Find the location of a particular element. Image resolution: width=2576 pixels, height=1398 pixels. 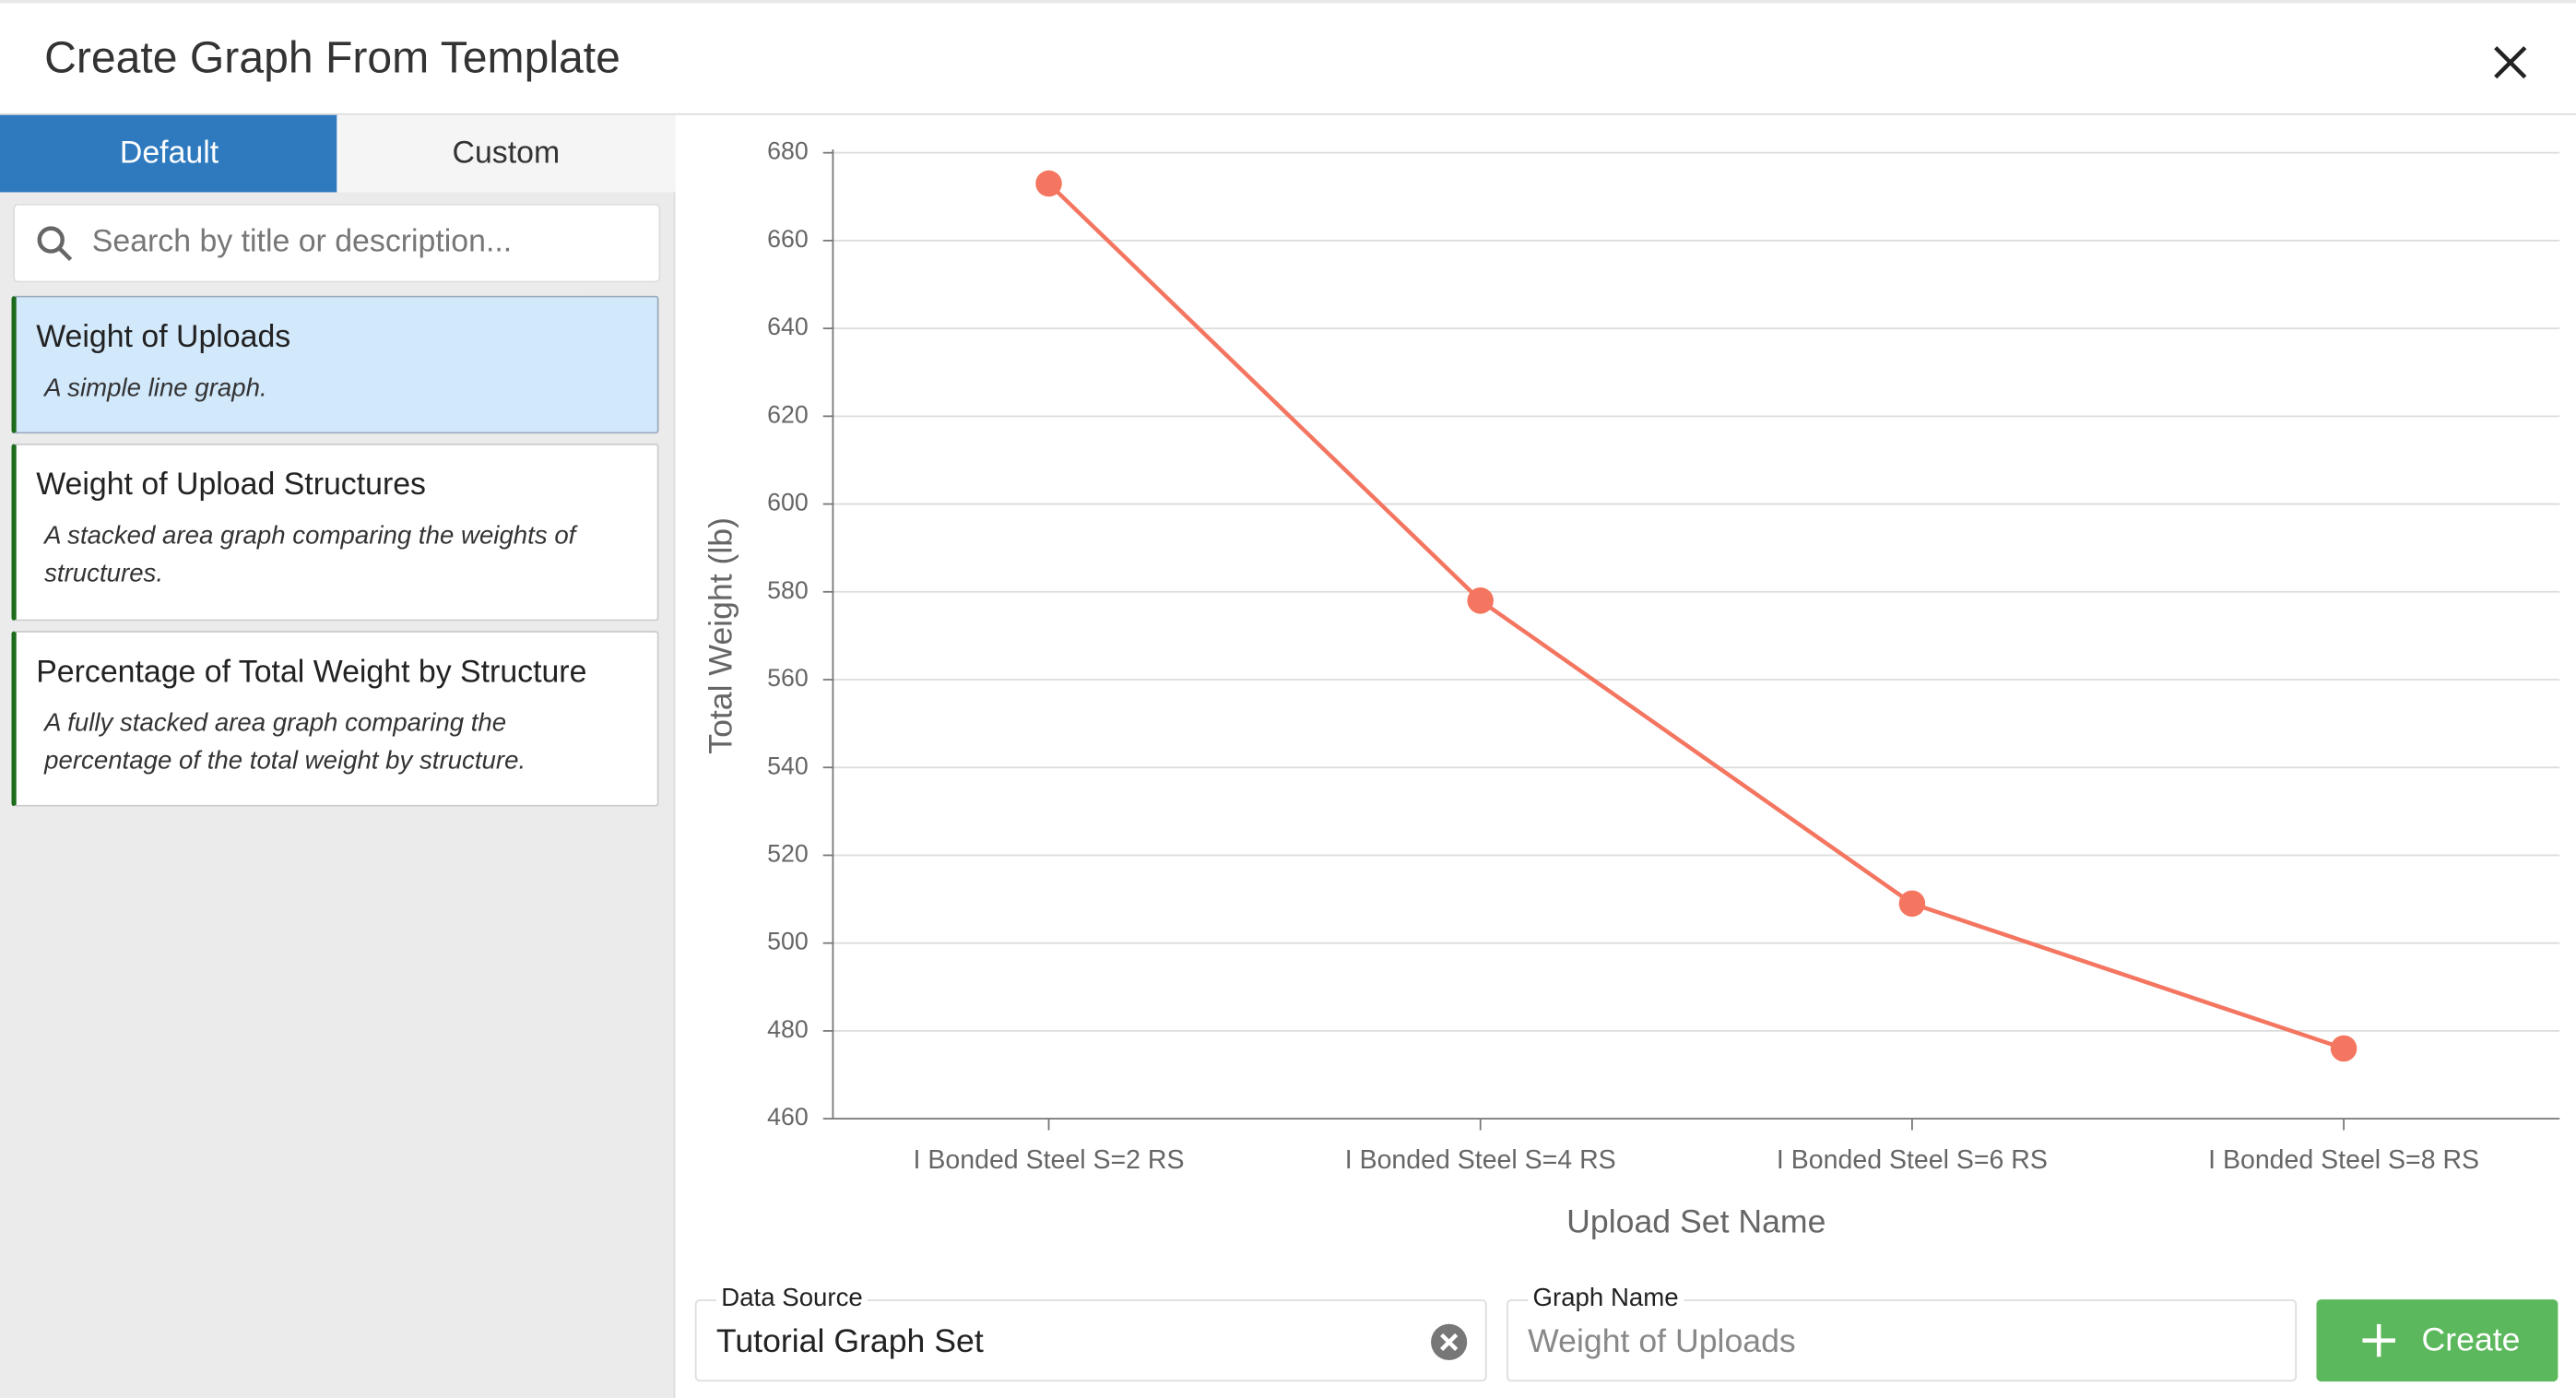

tab: Default is located at coordinates (169, 153).